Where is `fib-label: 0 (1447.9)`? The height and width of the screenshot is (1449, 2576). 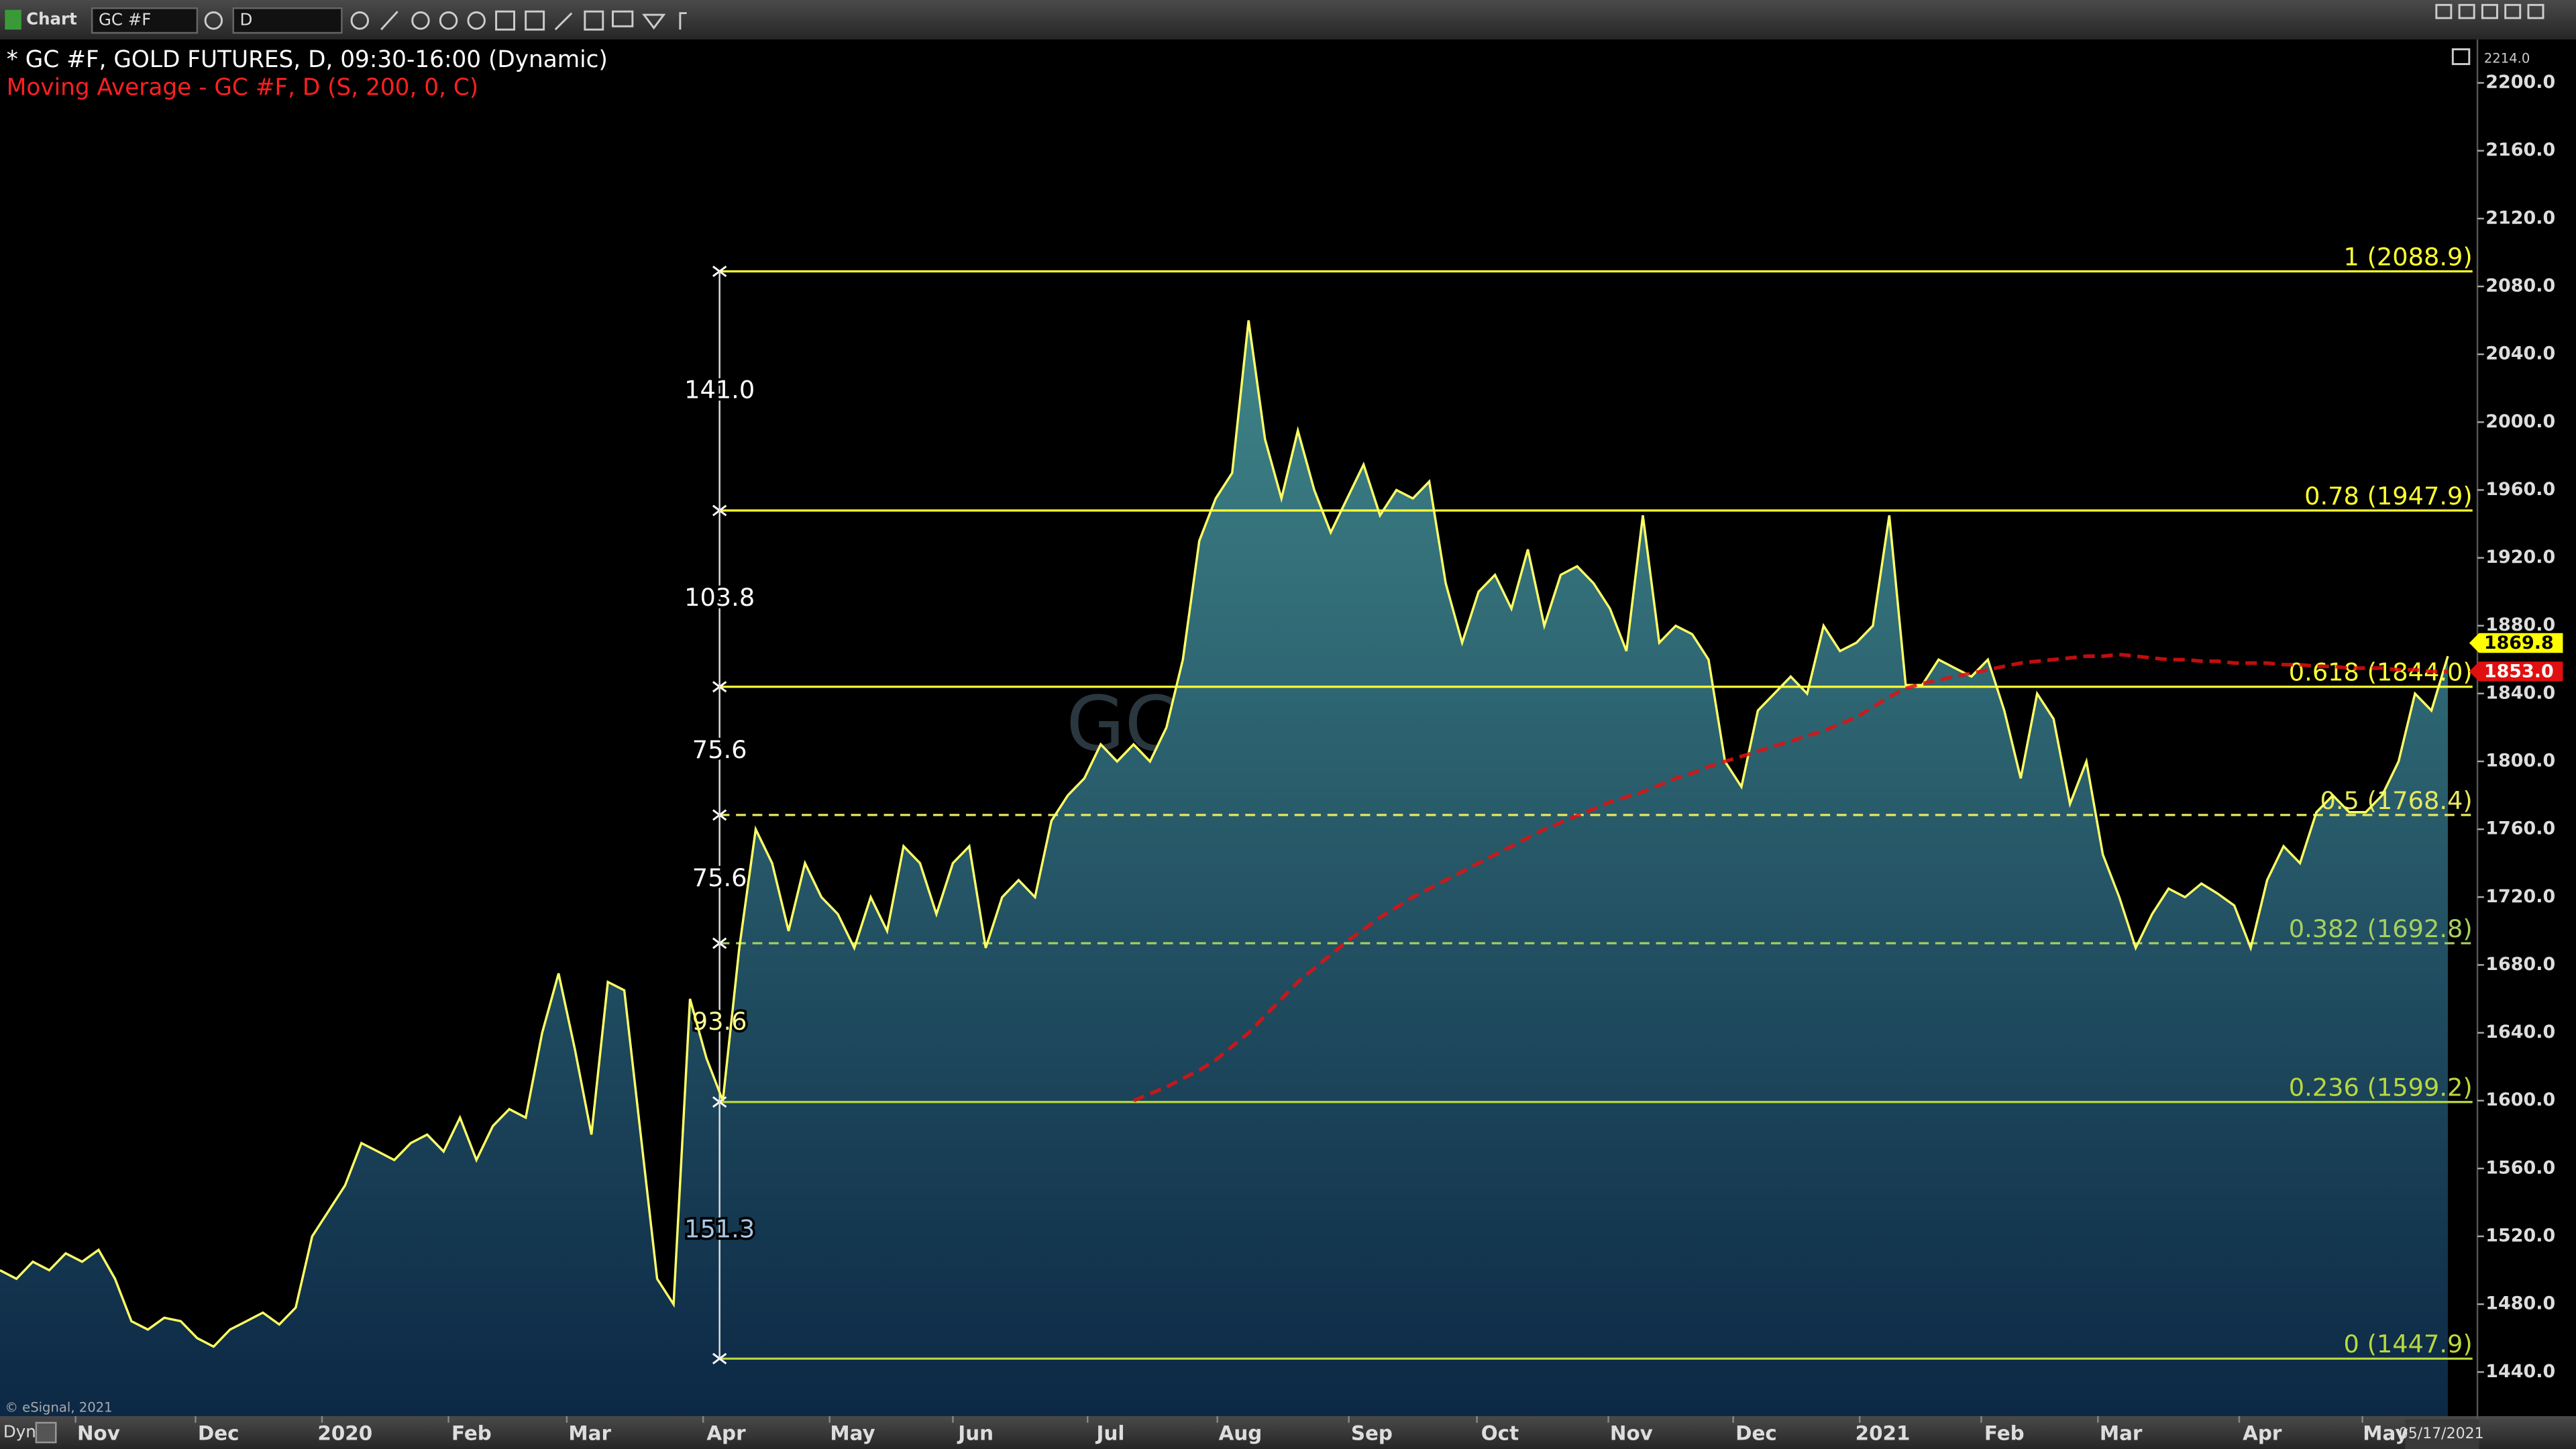 fib-label: 0 (1447.9) is located at coordinates (2408, 1344).